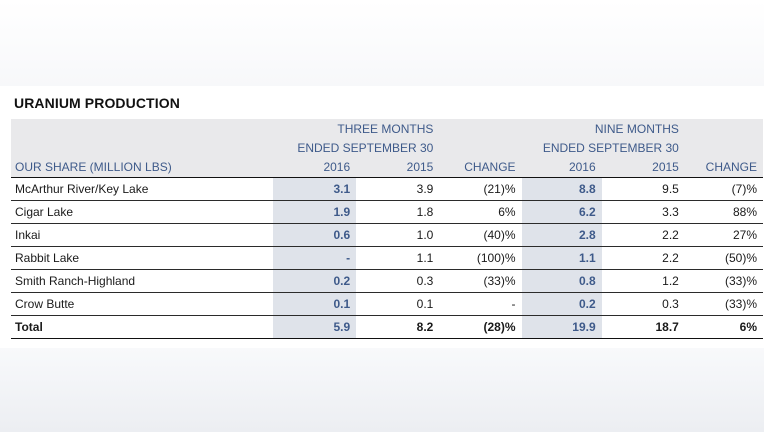  I want to click on total-2015-three-months: 8.2, so click(398, 327).